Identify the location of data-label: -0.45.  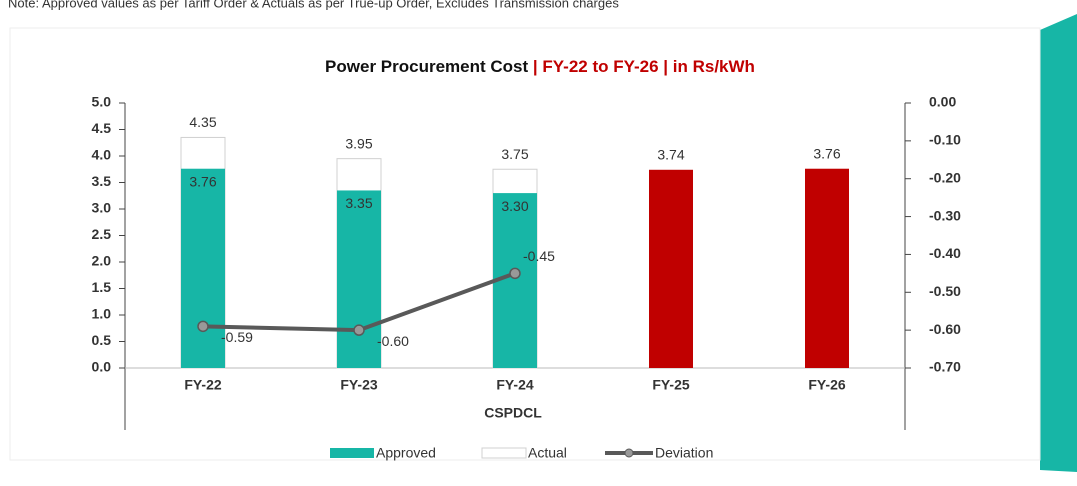
(539, 256).